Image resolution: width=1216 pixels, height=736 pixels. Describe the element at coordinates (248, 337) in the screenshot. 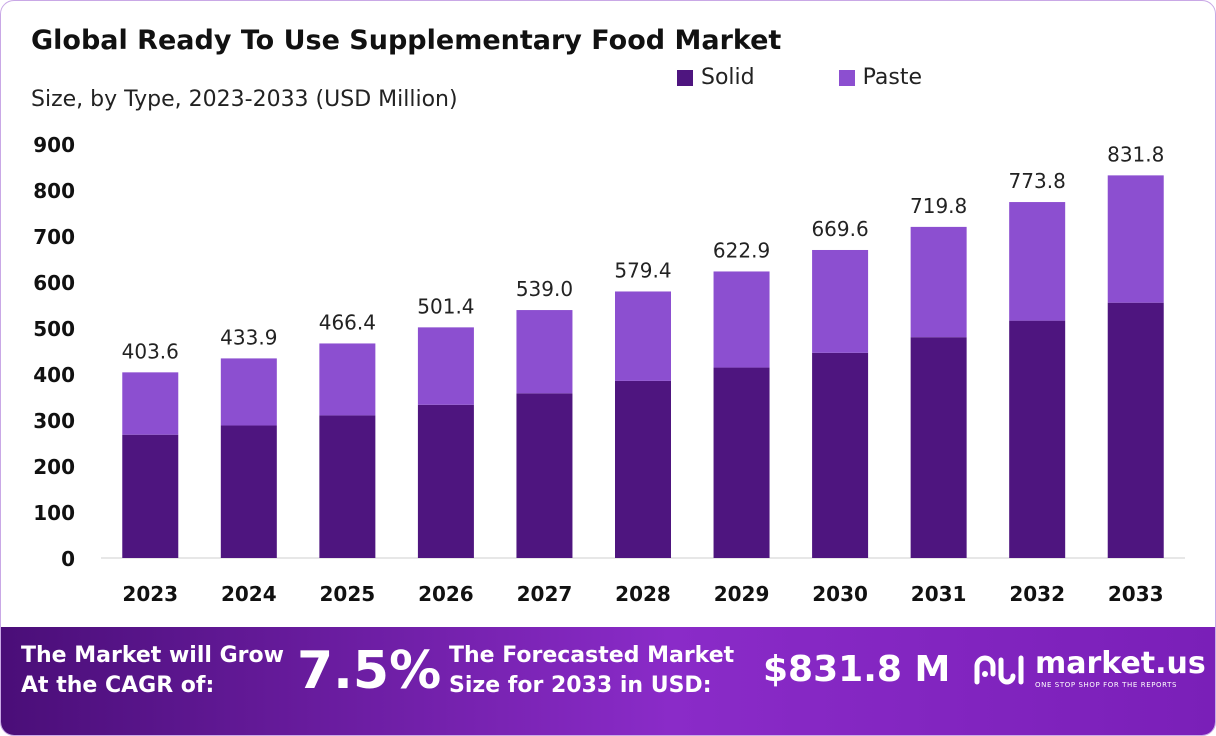

I see `data-label-2024: 433.9` at that location.